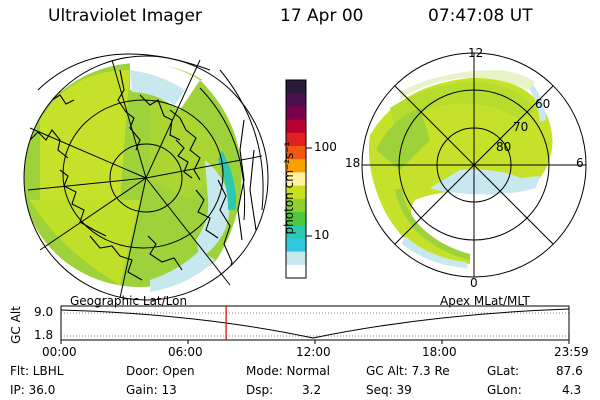 The width and height of the screenshot is (600, 400). I want to click on time-label: 07:47:08 UT, so click(480, 16).